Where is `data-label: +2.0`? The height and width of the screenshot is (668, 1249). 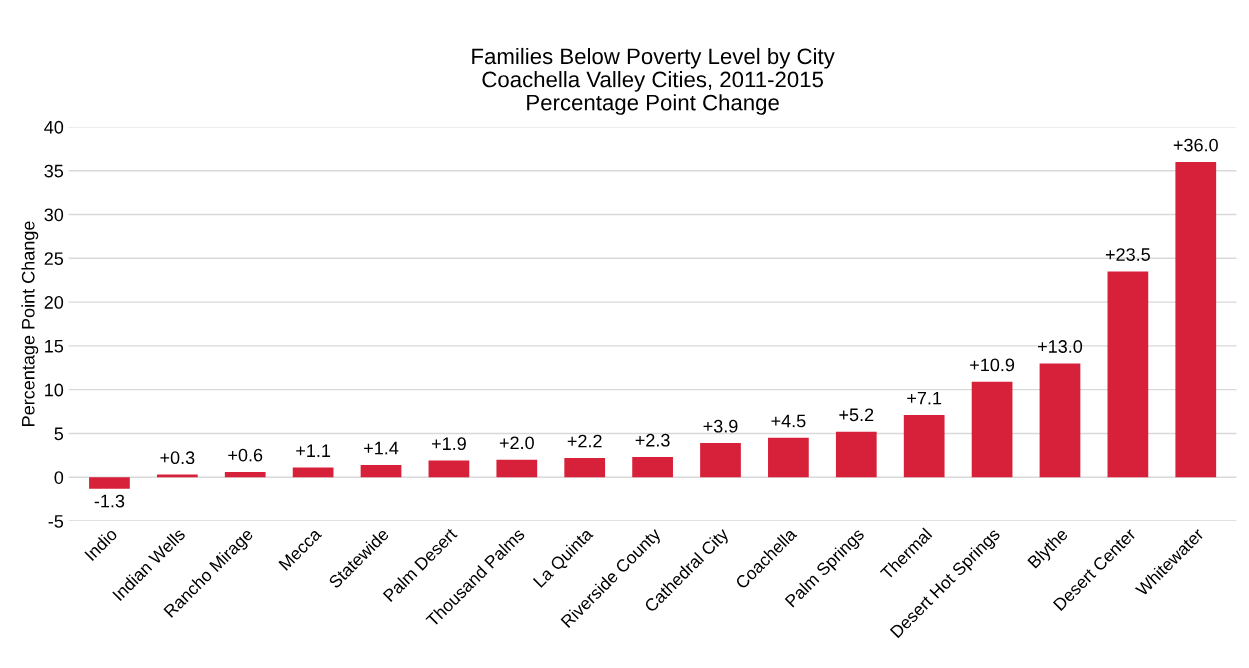
data-label: +2.0 is located at coordinates (516, 443).